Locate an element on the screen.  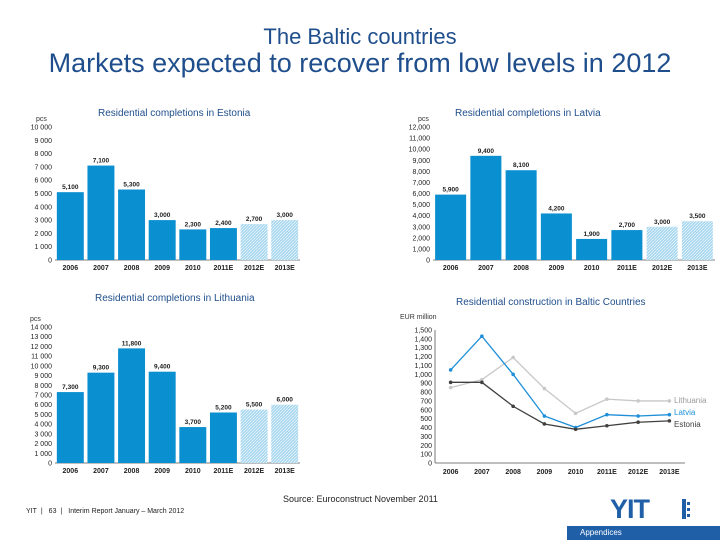
latvia-category-label: 2006 is located at coordinates (451, 268).